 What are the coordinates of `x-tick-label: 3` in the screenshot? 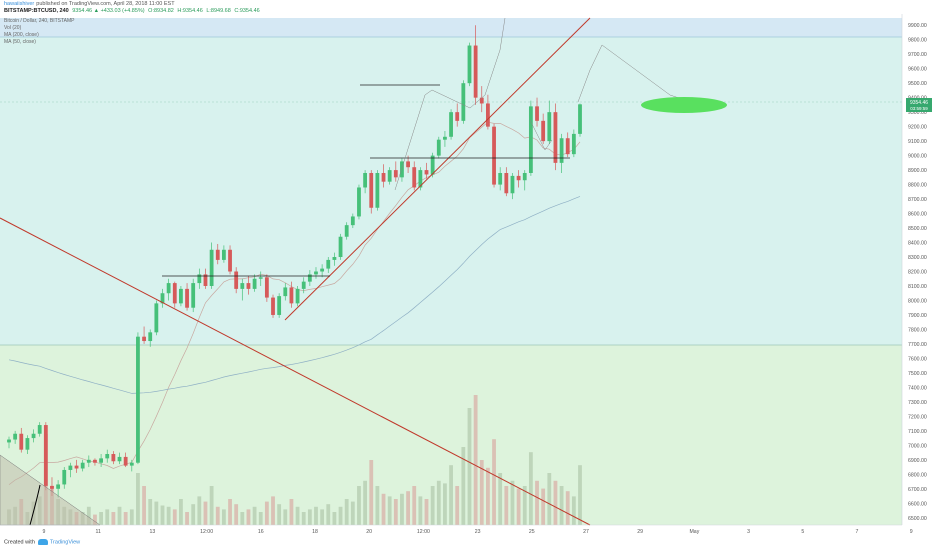 It's located at (748, 532).